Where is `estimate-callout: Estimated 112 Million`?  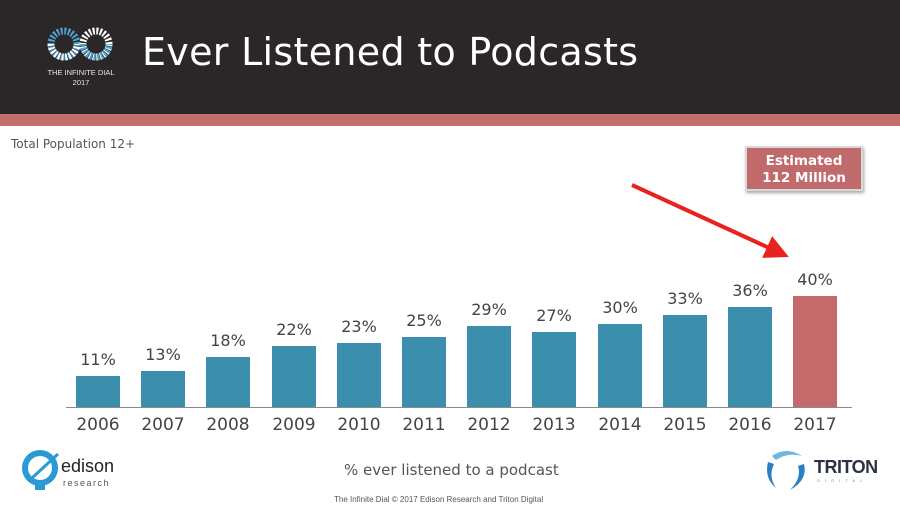
estimate-callout: Estimated 112 Million is located at coordinates (804, 168).